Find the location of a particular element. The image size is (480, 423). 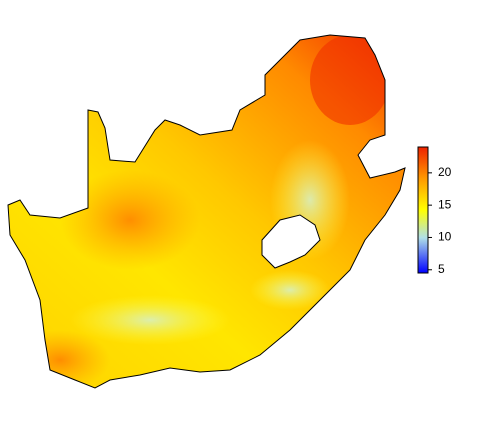

tick-label: 5 is located at coordinates (441, 269).